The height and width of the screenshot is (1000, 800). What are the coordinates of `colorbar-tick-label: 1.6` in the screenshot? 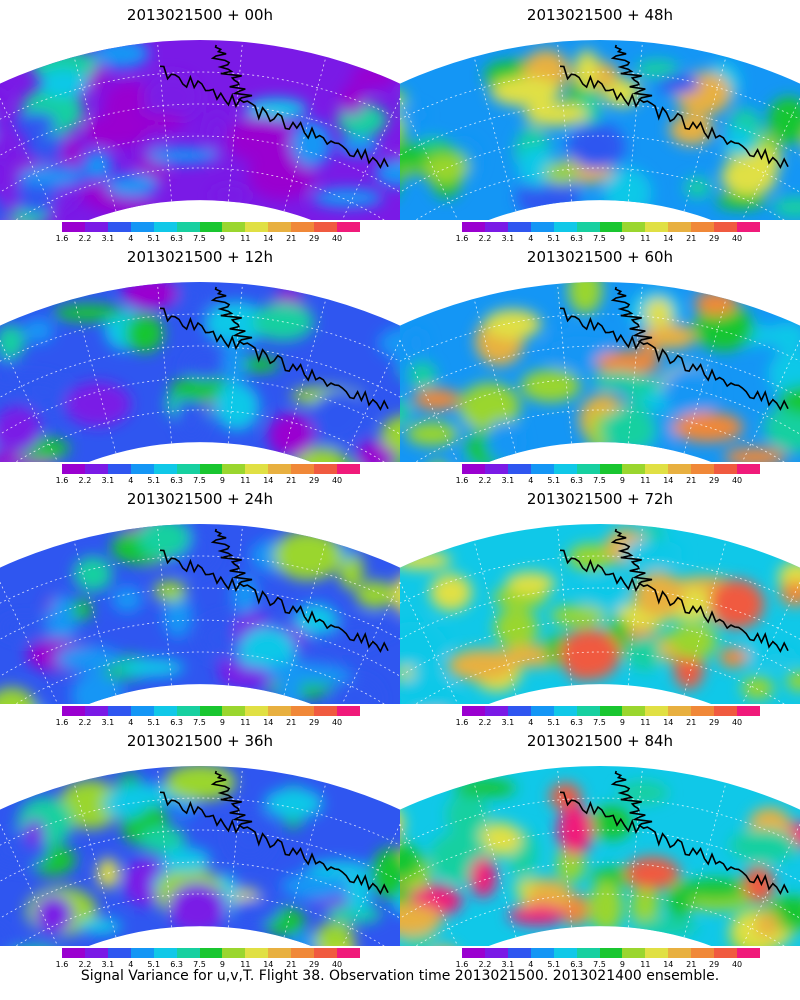 It's located at (62, 964).